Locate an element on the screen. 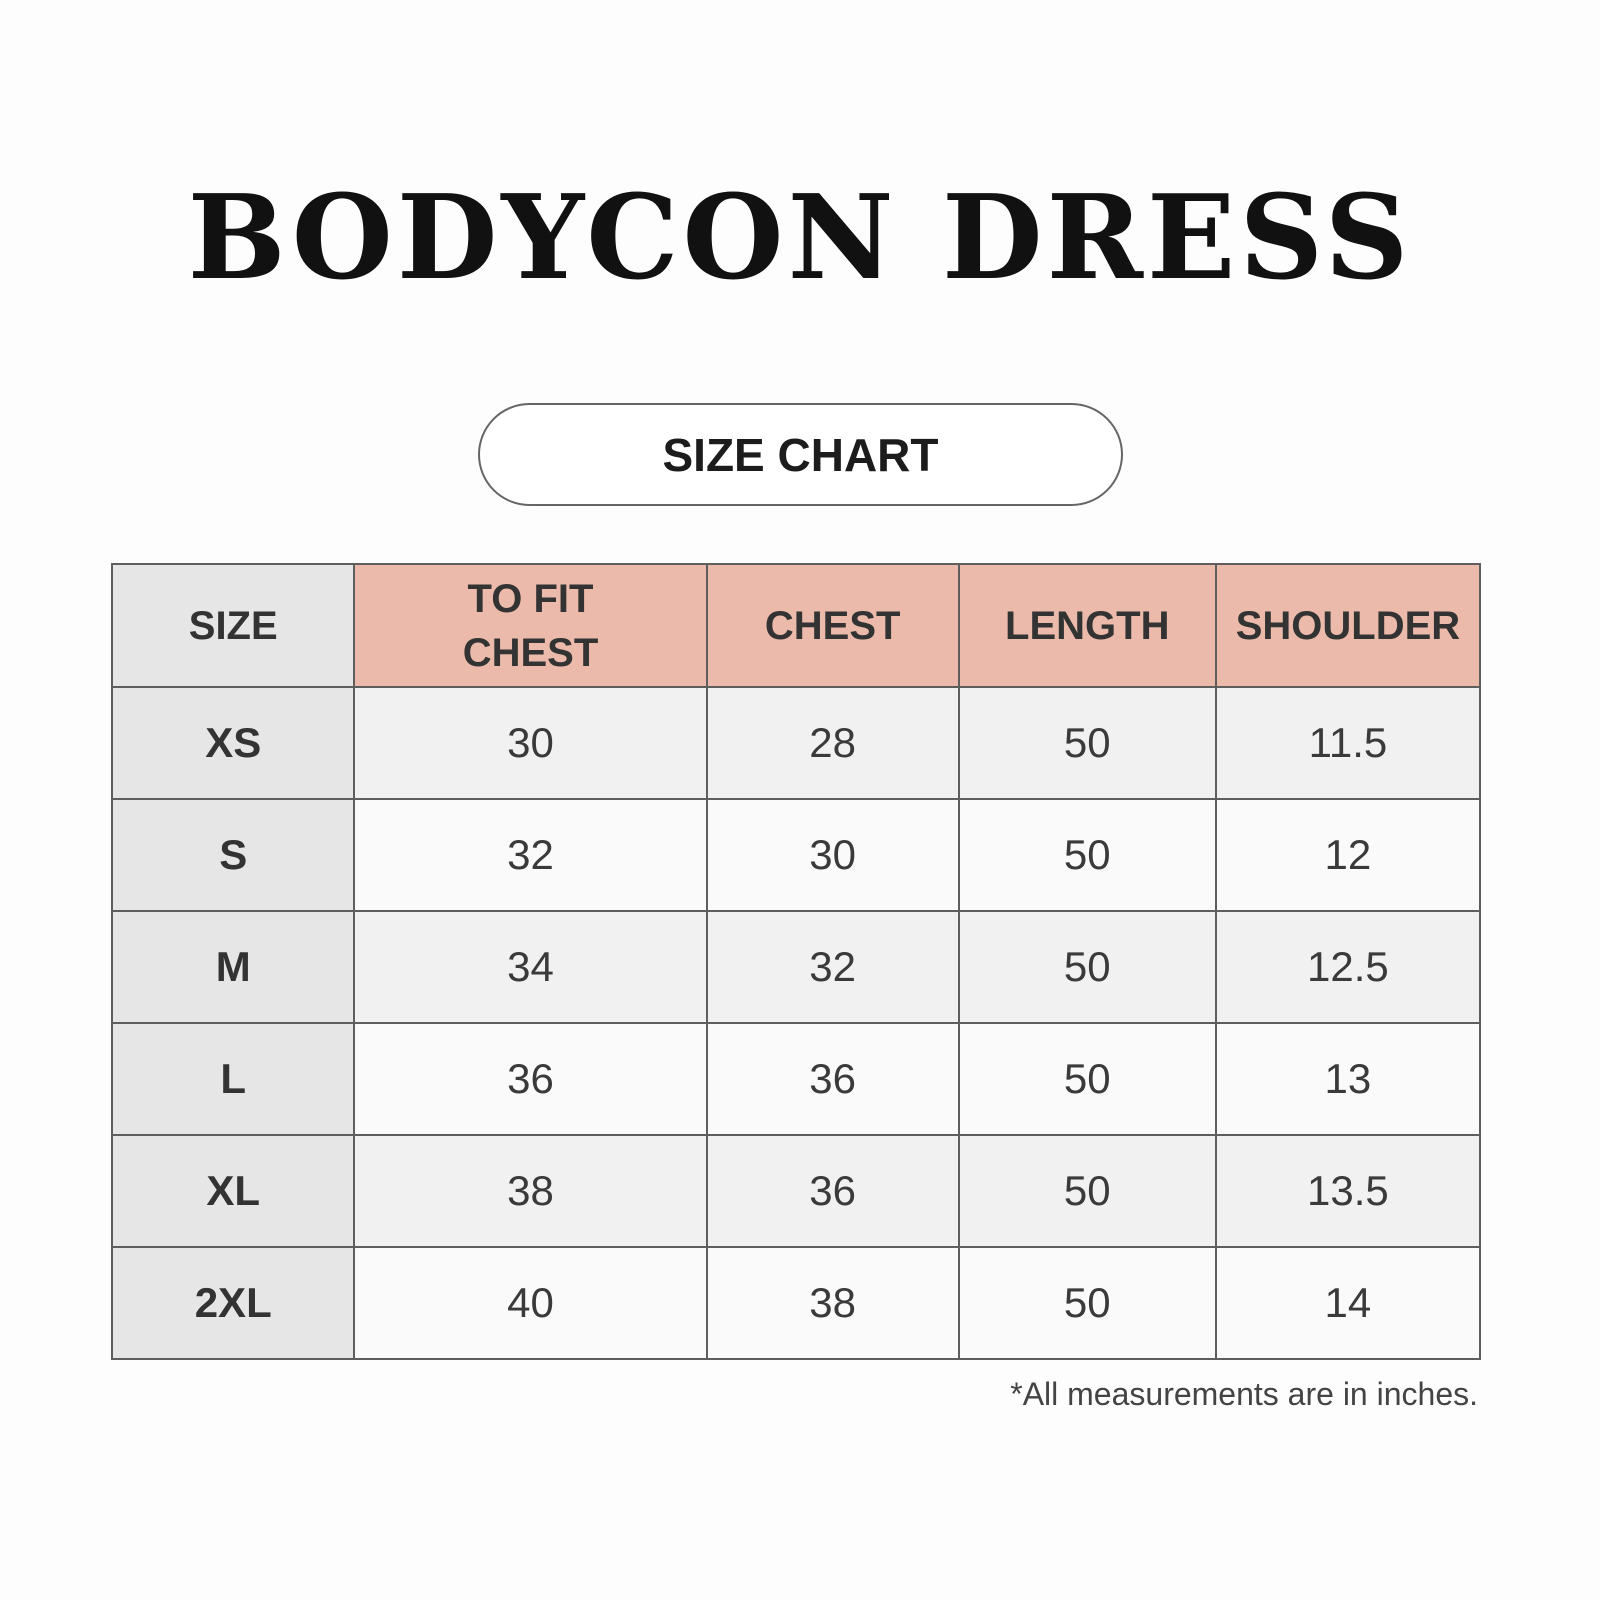  header-row: SIZE TO FIT CHEST CHEST LENGTH SHOULDER is located at coordinates (796, 625).